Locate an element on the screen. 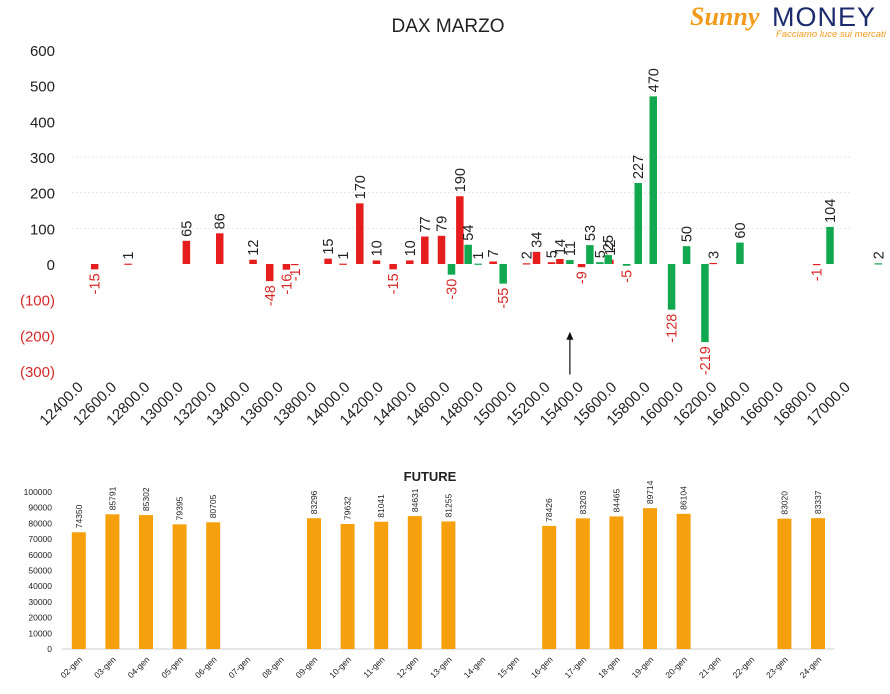  data-label: 2 is located at coordinates (528, 255).